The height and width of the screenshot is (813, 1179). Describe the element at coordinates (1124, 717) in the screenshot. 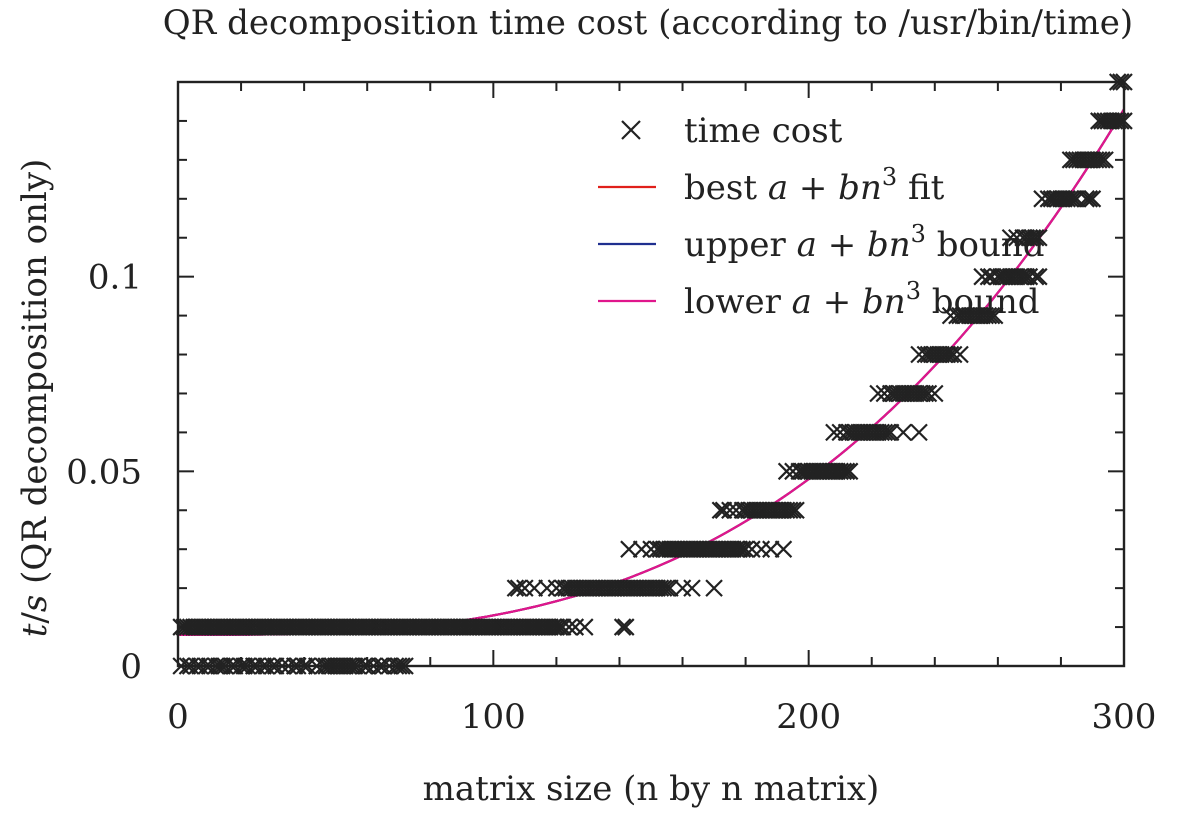

I see `x-tick-label: 300` at that location.